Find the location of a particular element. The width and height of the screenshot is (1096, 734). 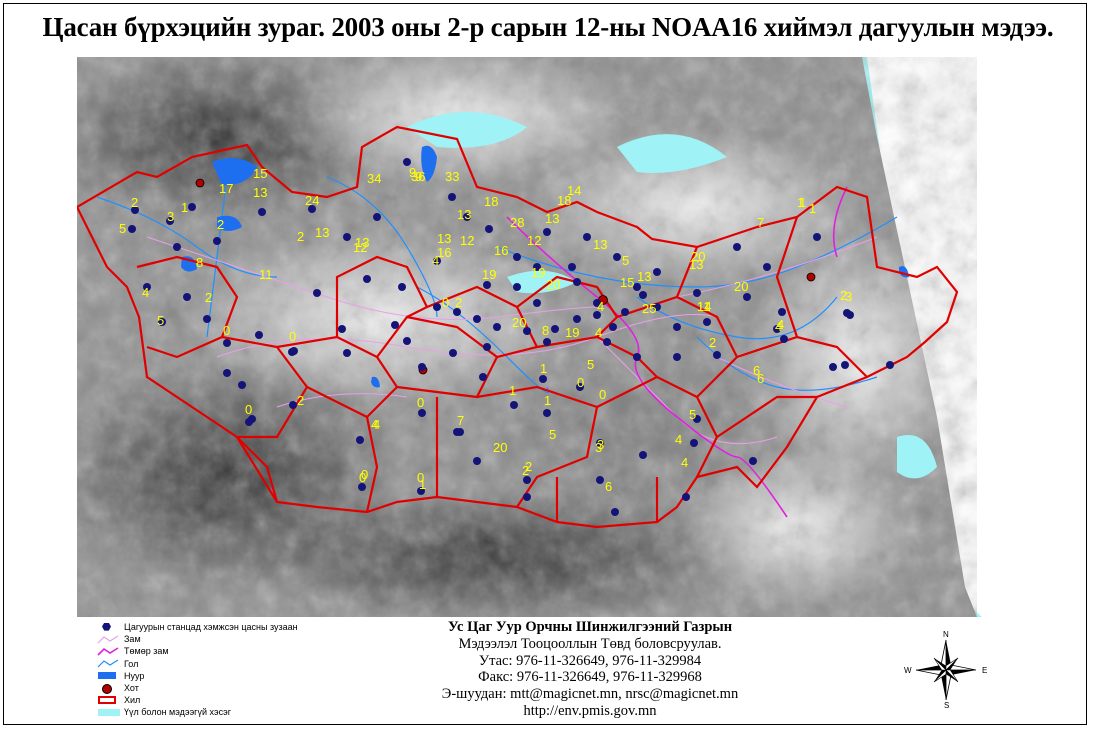

lake-icon is located at coordinates (108, 675).